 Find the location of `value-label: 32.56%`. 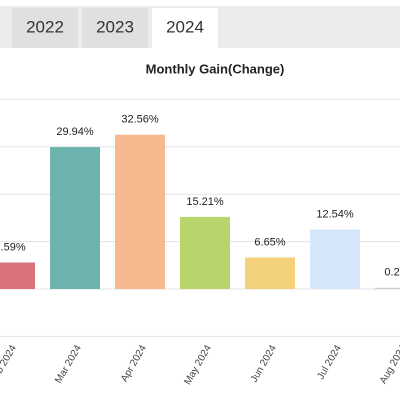

value-label: 32.56% is located at coordinates (140, 120).